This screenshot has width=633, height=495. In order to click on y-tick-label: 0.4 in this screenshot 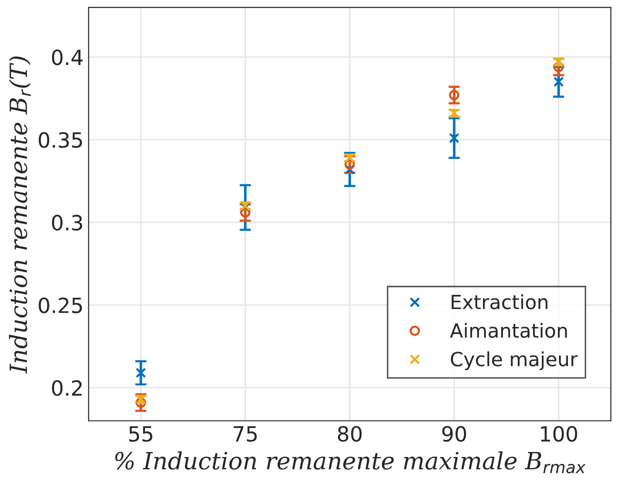, I will do `click(67, 57)`.